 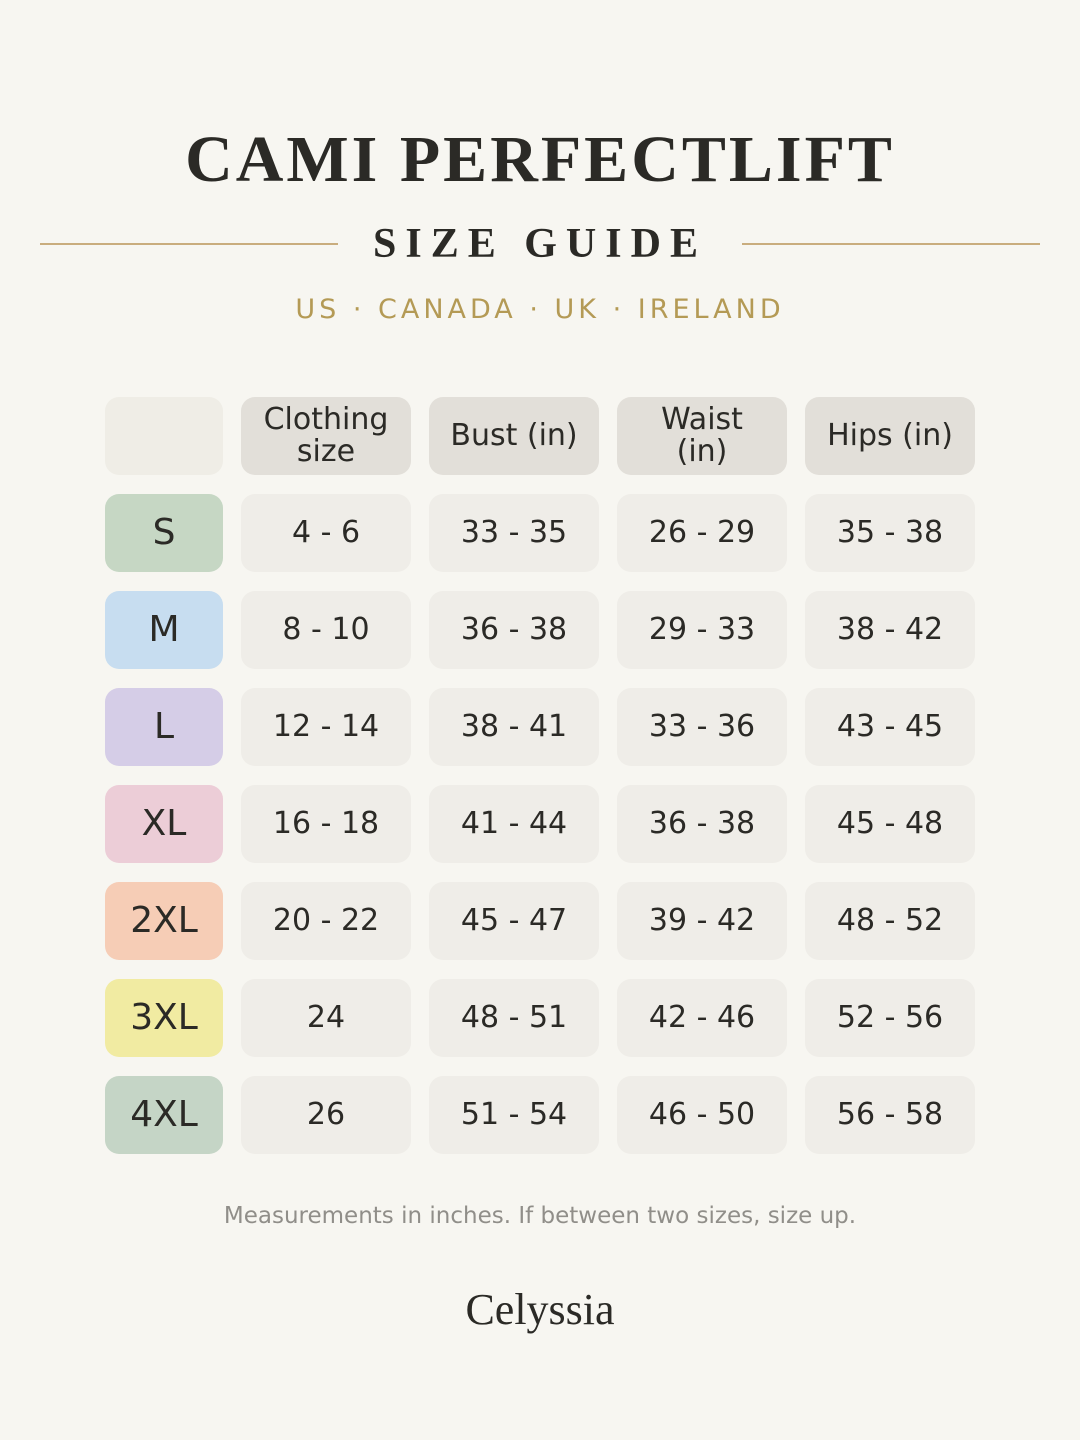 I want to click on column-header: Clothing size, so click(x=326, y=436).